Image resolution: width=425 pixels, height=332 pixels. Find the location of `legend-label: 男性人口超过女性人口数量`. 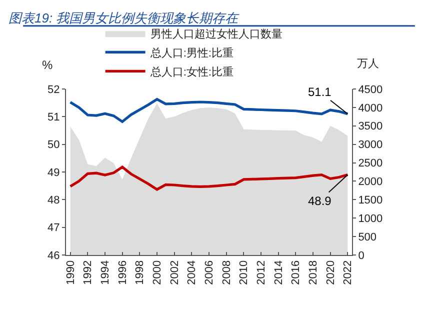

legend-label: 男性人口超过女性人口数量 is located at coordinates (216, 33).